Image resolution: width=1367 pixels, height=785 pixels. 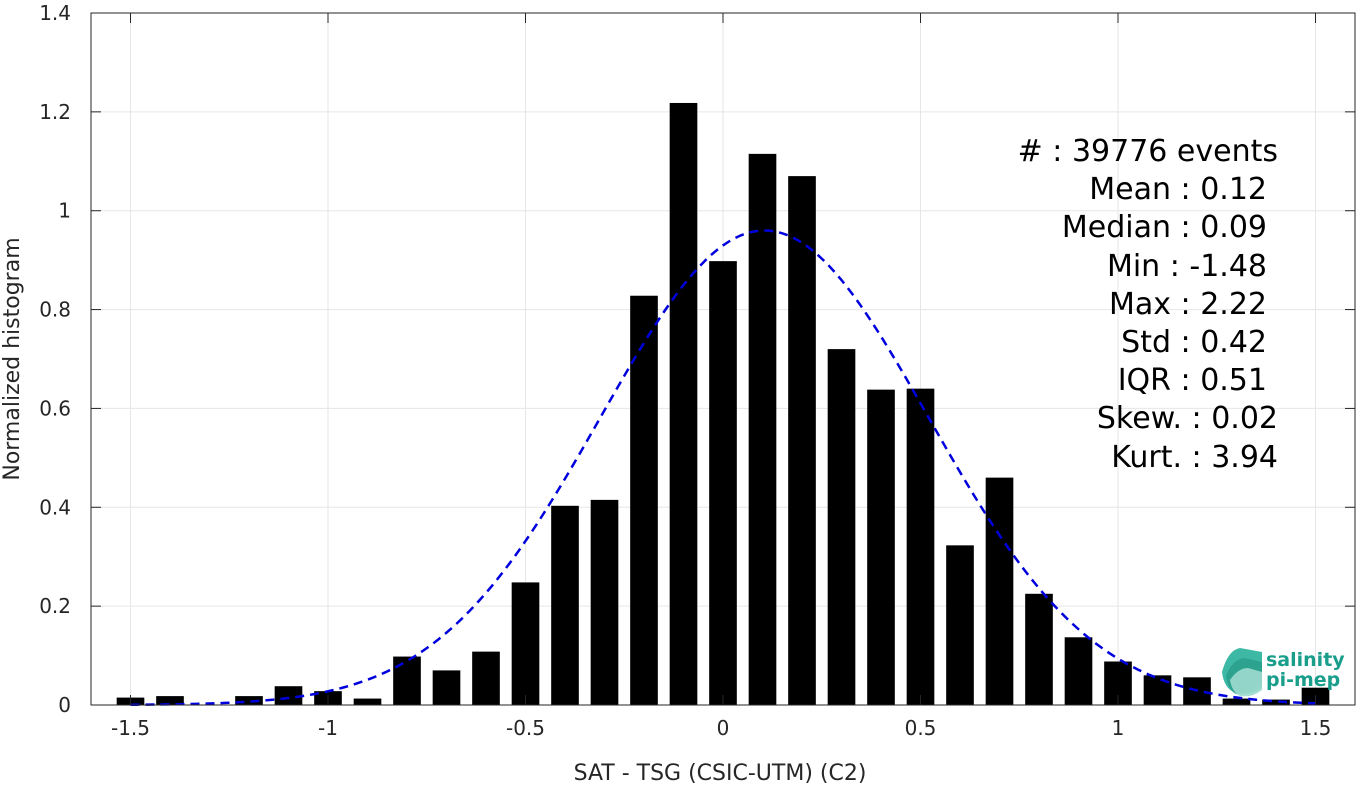 What do you see at coordinates (720, 773) in the screenshot?
I see `x-axis-label: SAT - TSG (CSIC-UTM) (C2)` at bounding box center [720, 773].